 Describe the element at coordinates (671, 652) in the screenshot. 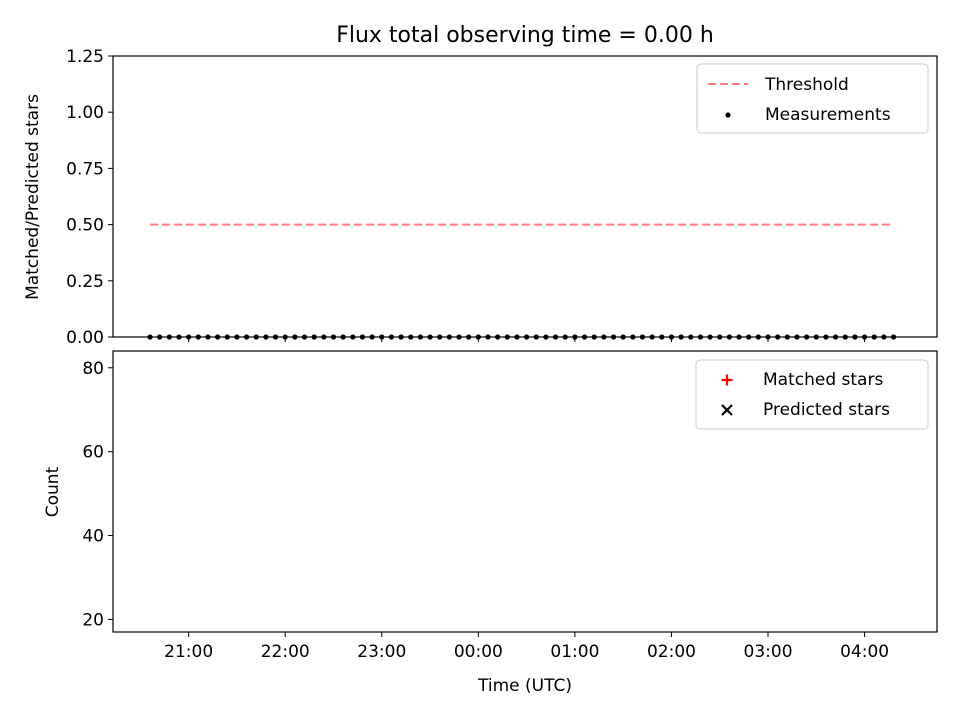

I see `x-tick-label: 02:00` at that location.